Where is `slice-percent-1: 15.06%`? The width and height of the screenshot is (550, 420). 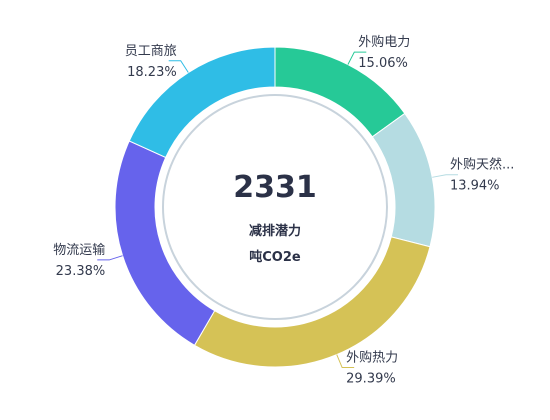
slice-percent-1: 15.06% is located at coordinates (383, 63).